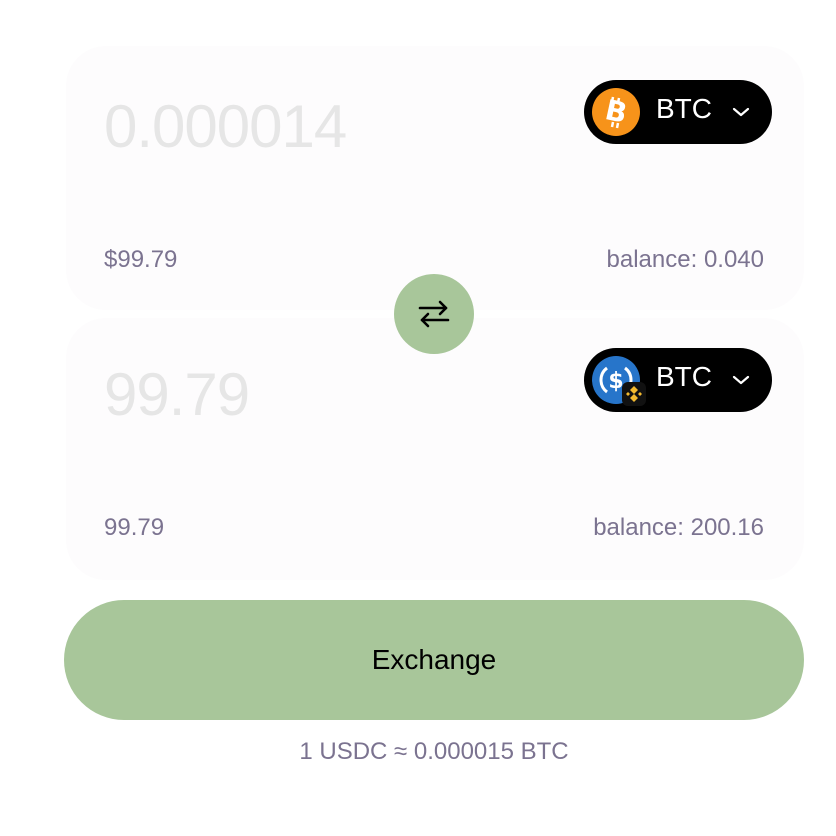 The height and width of the screenshot is (836, 836). Describe the element at coordinates (684, 376) in the screenshot. I see `to-token-label: BTC` at that location.